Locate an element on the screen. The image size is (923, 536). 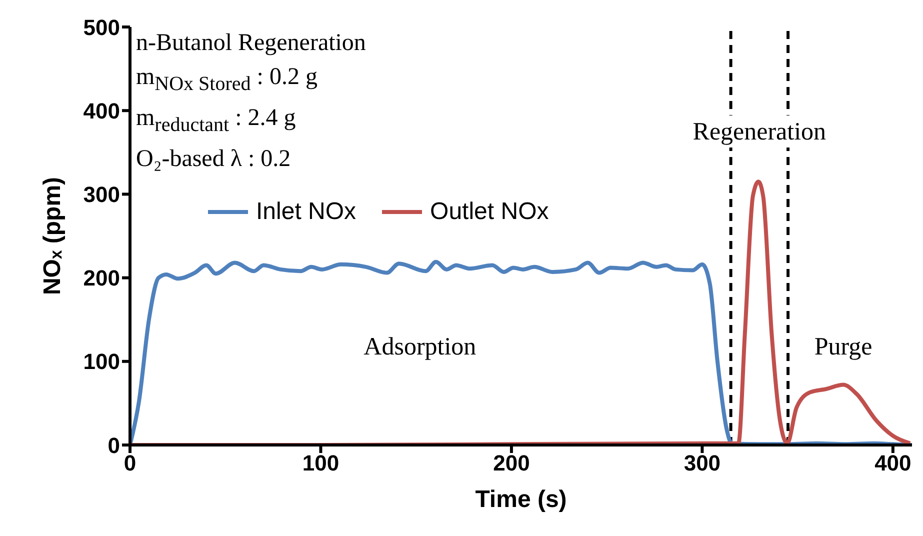
legend-label: Outlet NOx is located at coordinates (489, 212).